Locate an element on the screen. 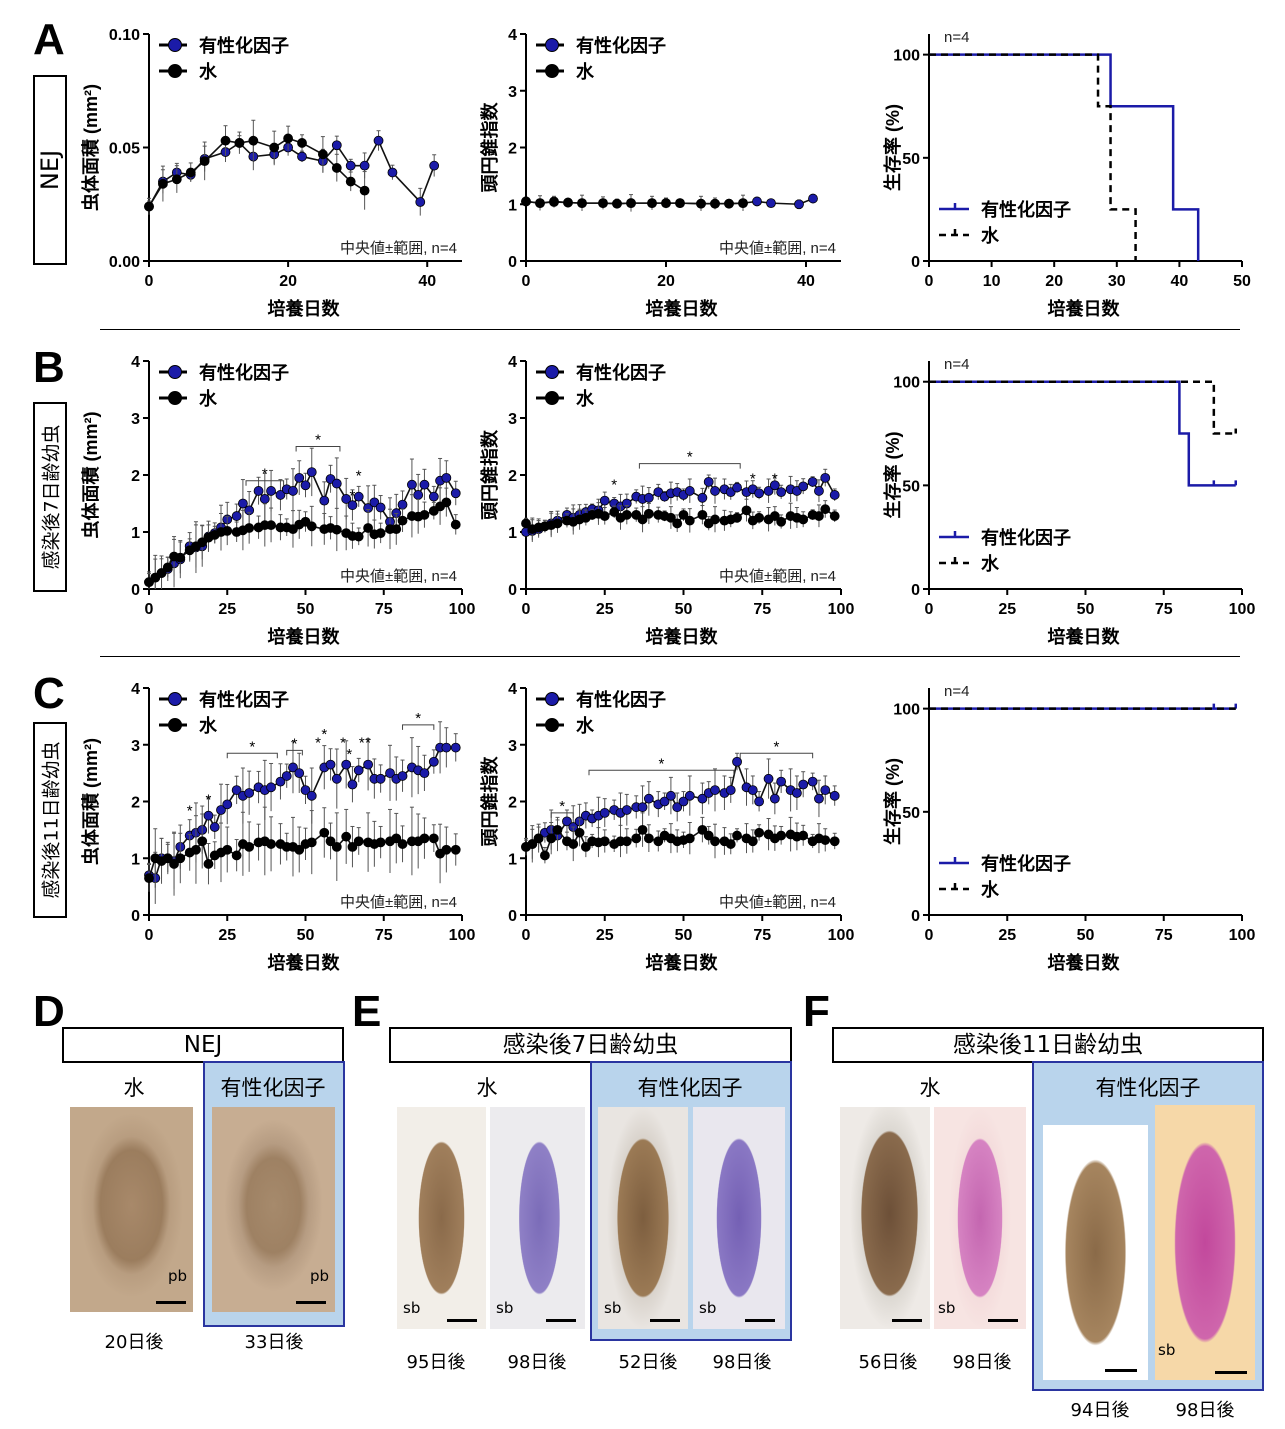 This screenshot has height=1429, width=1285. photo-e-water-95: sb is located at coordinates (441, 1218).